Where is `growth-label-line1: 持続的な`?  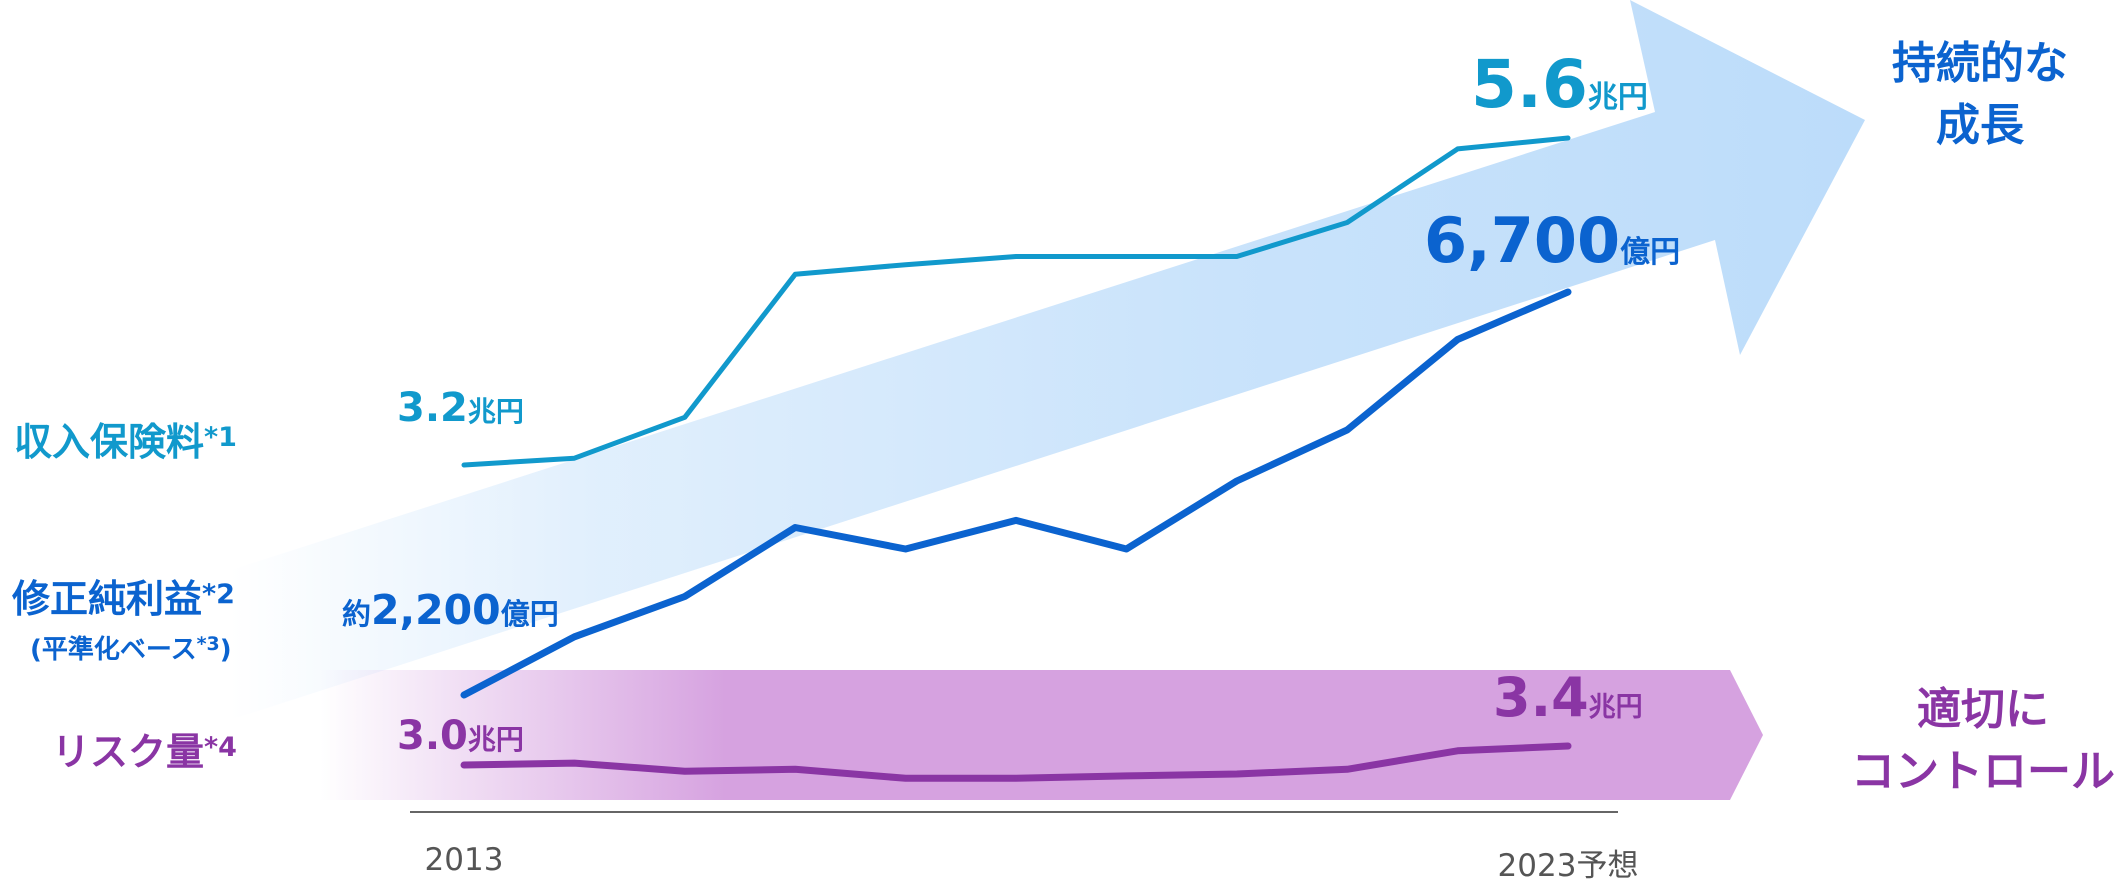
growth-label-line1: 持続的な is located at coordinates (1980, 63).